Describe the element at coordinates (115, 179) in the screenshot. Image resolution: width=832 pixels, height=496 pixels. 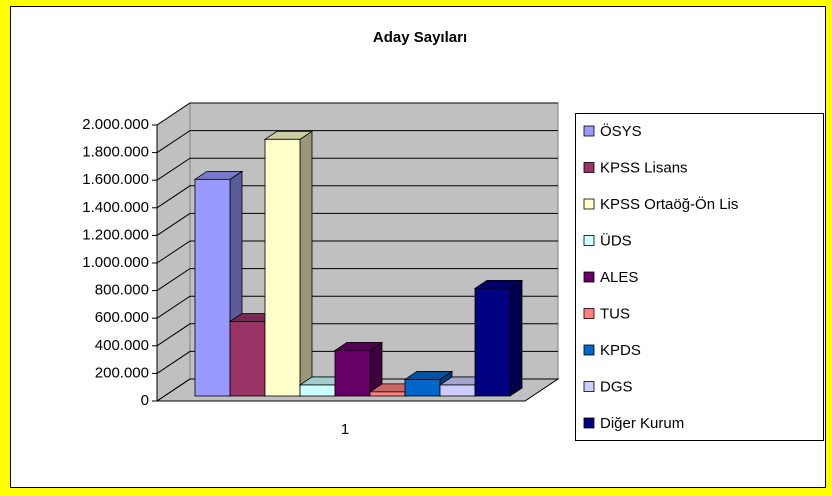
I see `y-tick-label: 1.600.000` at that location.